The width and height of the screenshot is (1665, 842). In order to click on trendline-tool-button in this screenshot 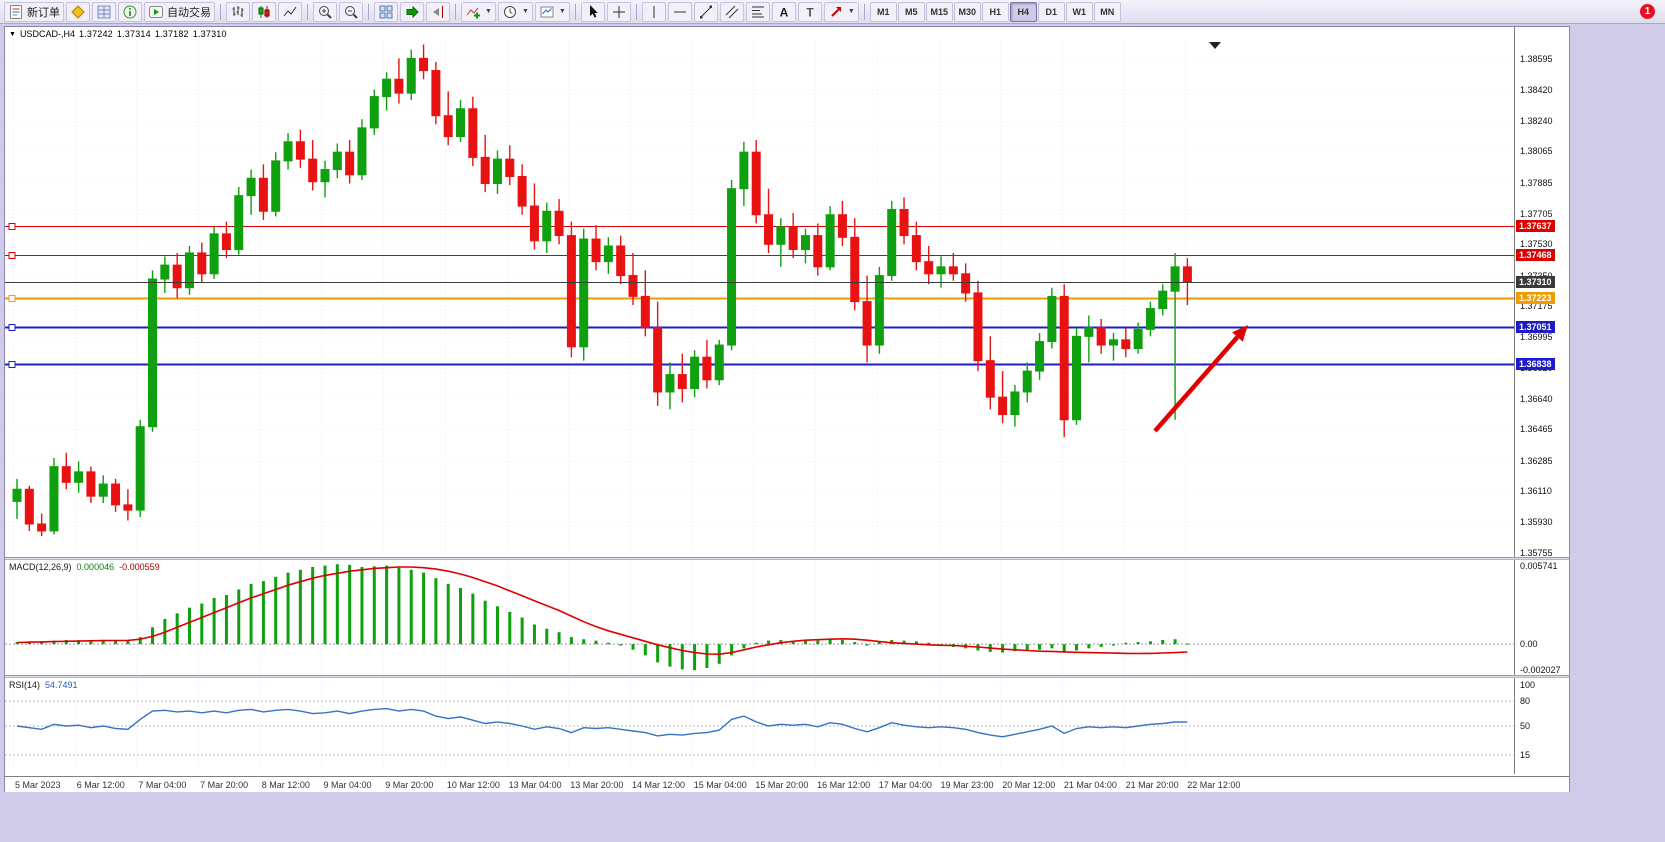, I will do `click(705, 11)`.